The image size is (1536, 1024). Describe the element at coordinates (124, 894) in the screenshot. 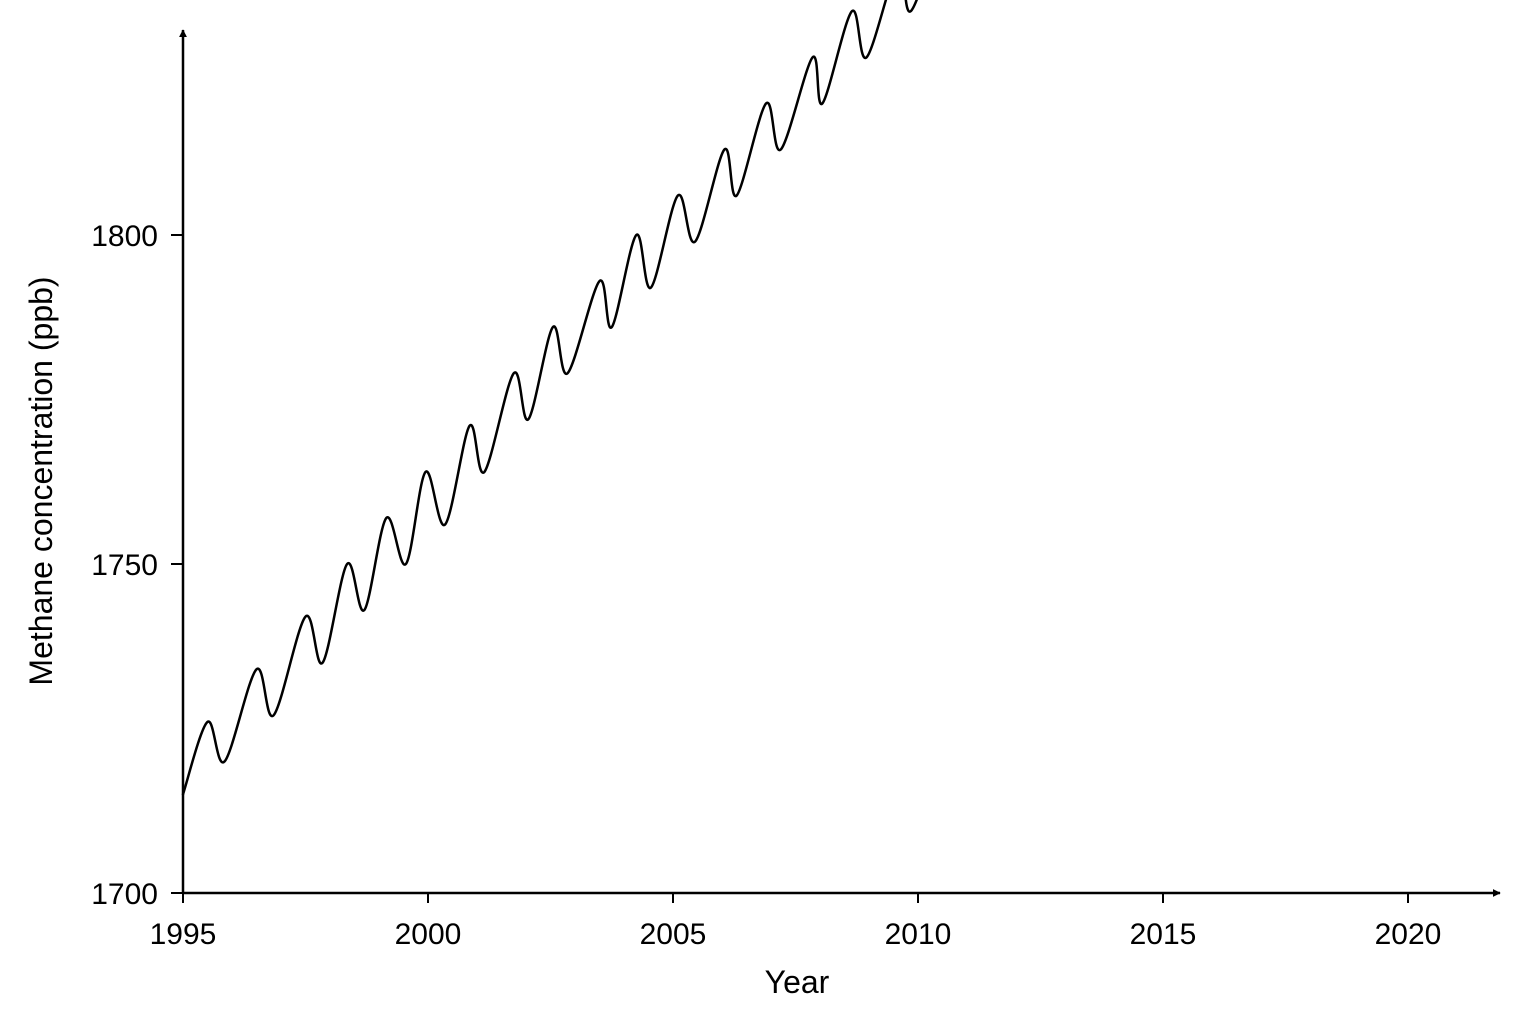

I see `y-tick-label: 1700` at that location.